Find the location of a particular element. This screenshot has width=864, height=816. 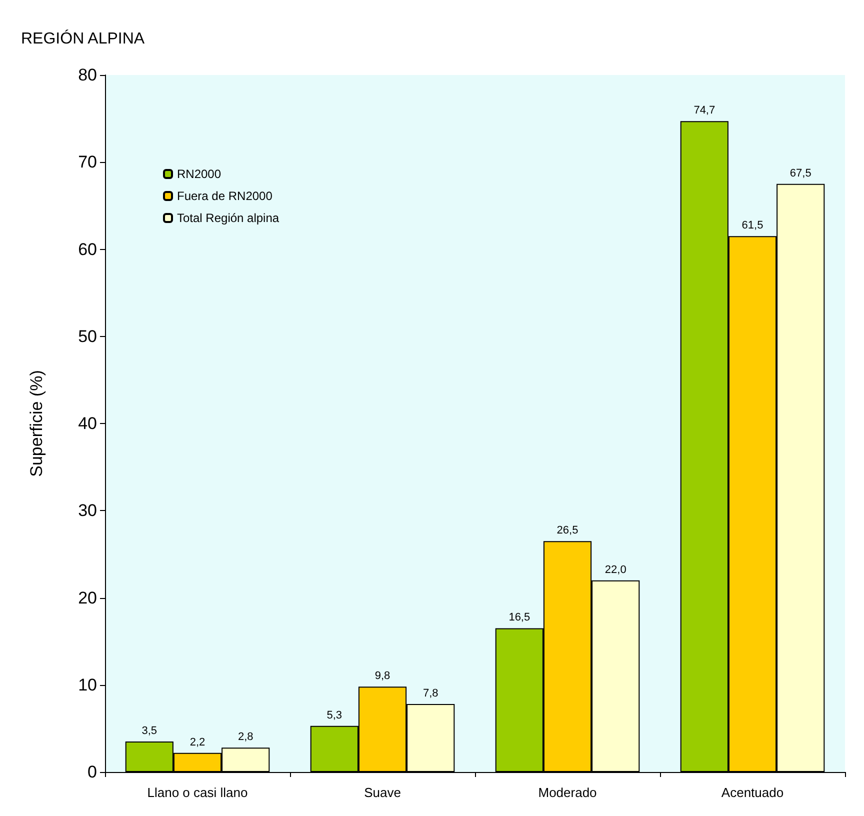

y-axis-title: Superficie (%) is located at coordinates (36, 423).